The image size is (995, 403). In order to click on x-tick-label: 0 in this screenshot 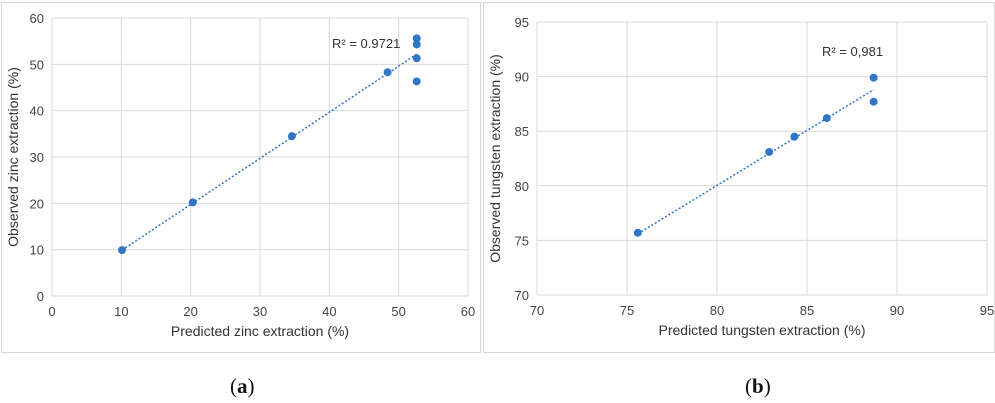, I will do `click(51, 311)`.